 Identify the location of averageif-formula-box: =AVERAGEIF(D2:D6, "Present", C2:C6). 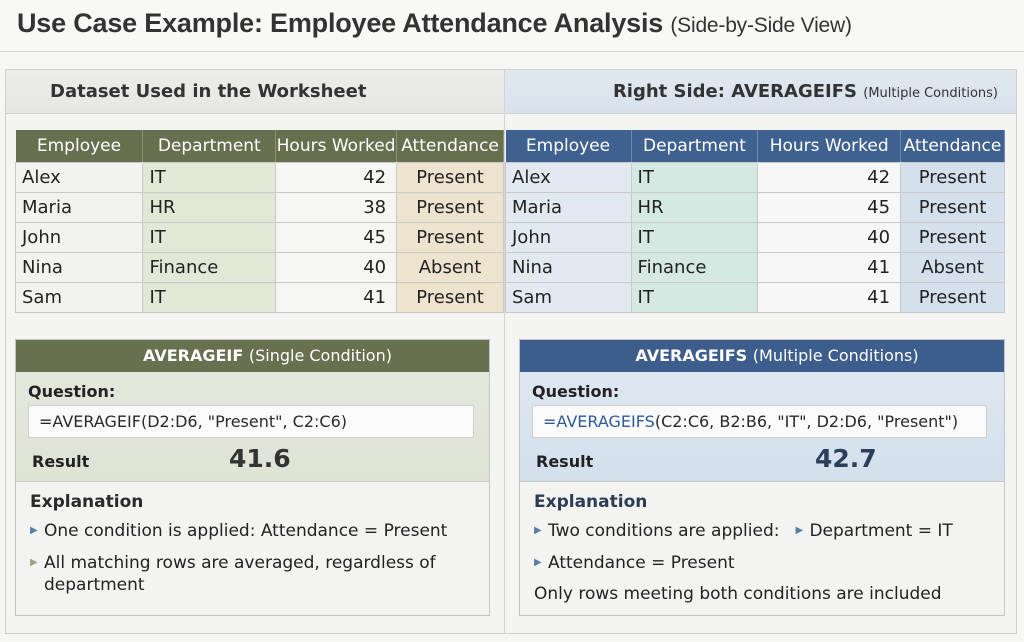
(251, 421).